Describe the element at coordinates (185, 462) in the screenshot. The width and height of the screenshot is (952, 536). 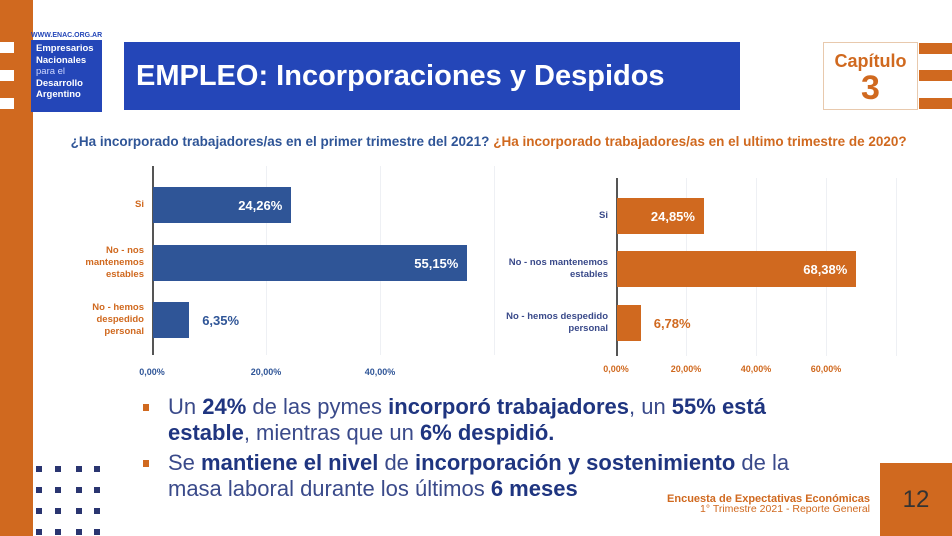
I see `bullet-text: Se` at that location.